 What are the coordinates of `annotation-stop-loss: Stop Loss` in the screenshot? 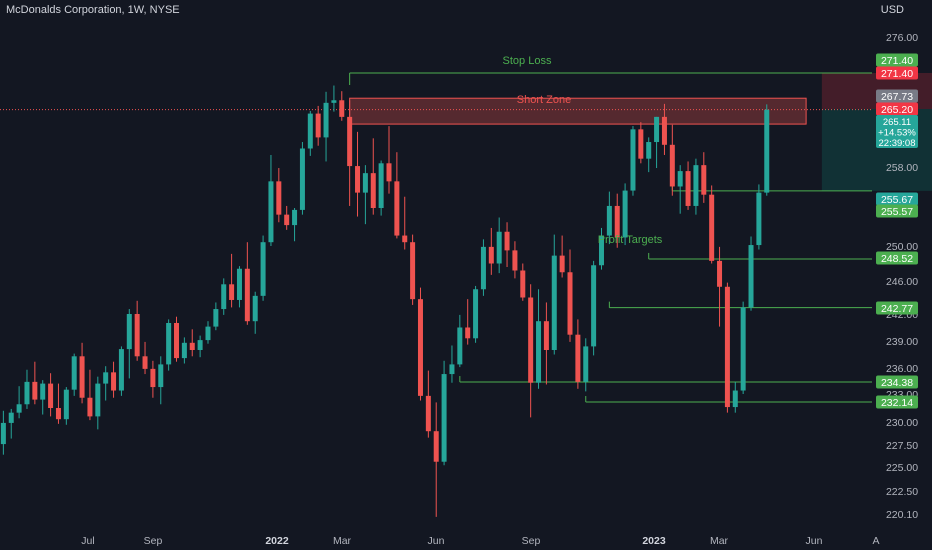 It's located at (527, 61).